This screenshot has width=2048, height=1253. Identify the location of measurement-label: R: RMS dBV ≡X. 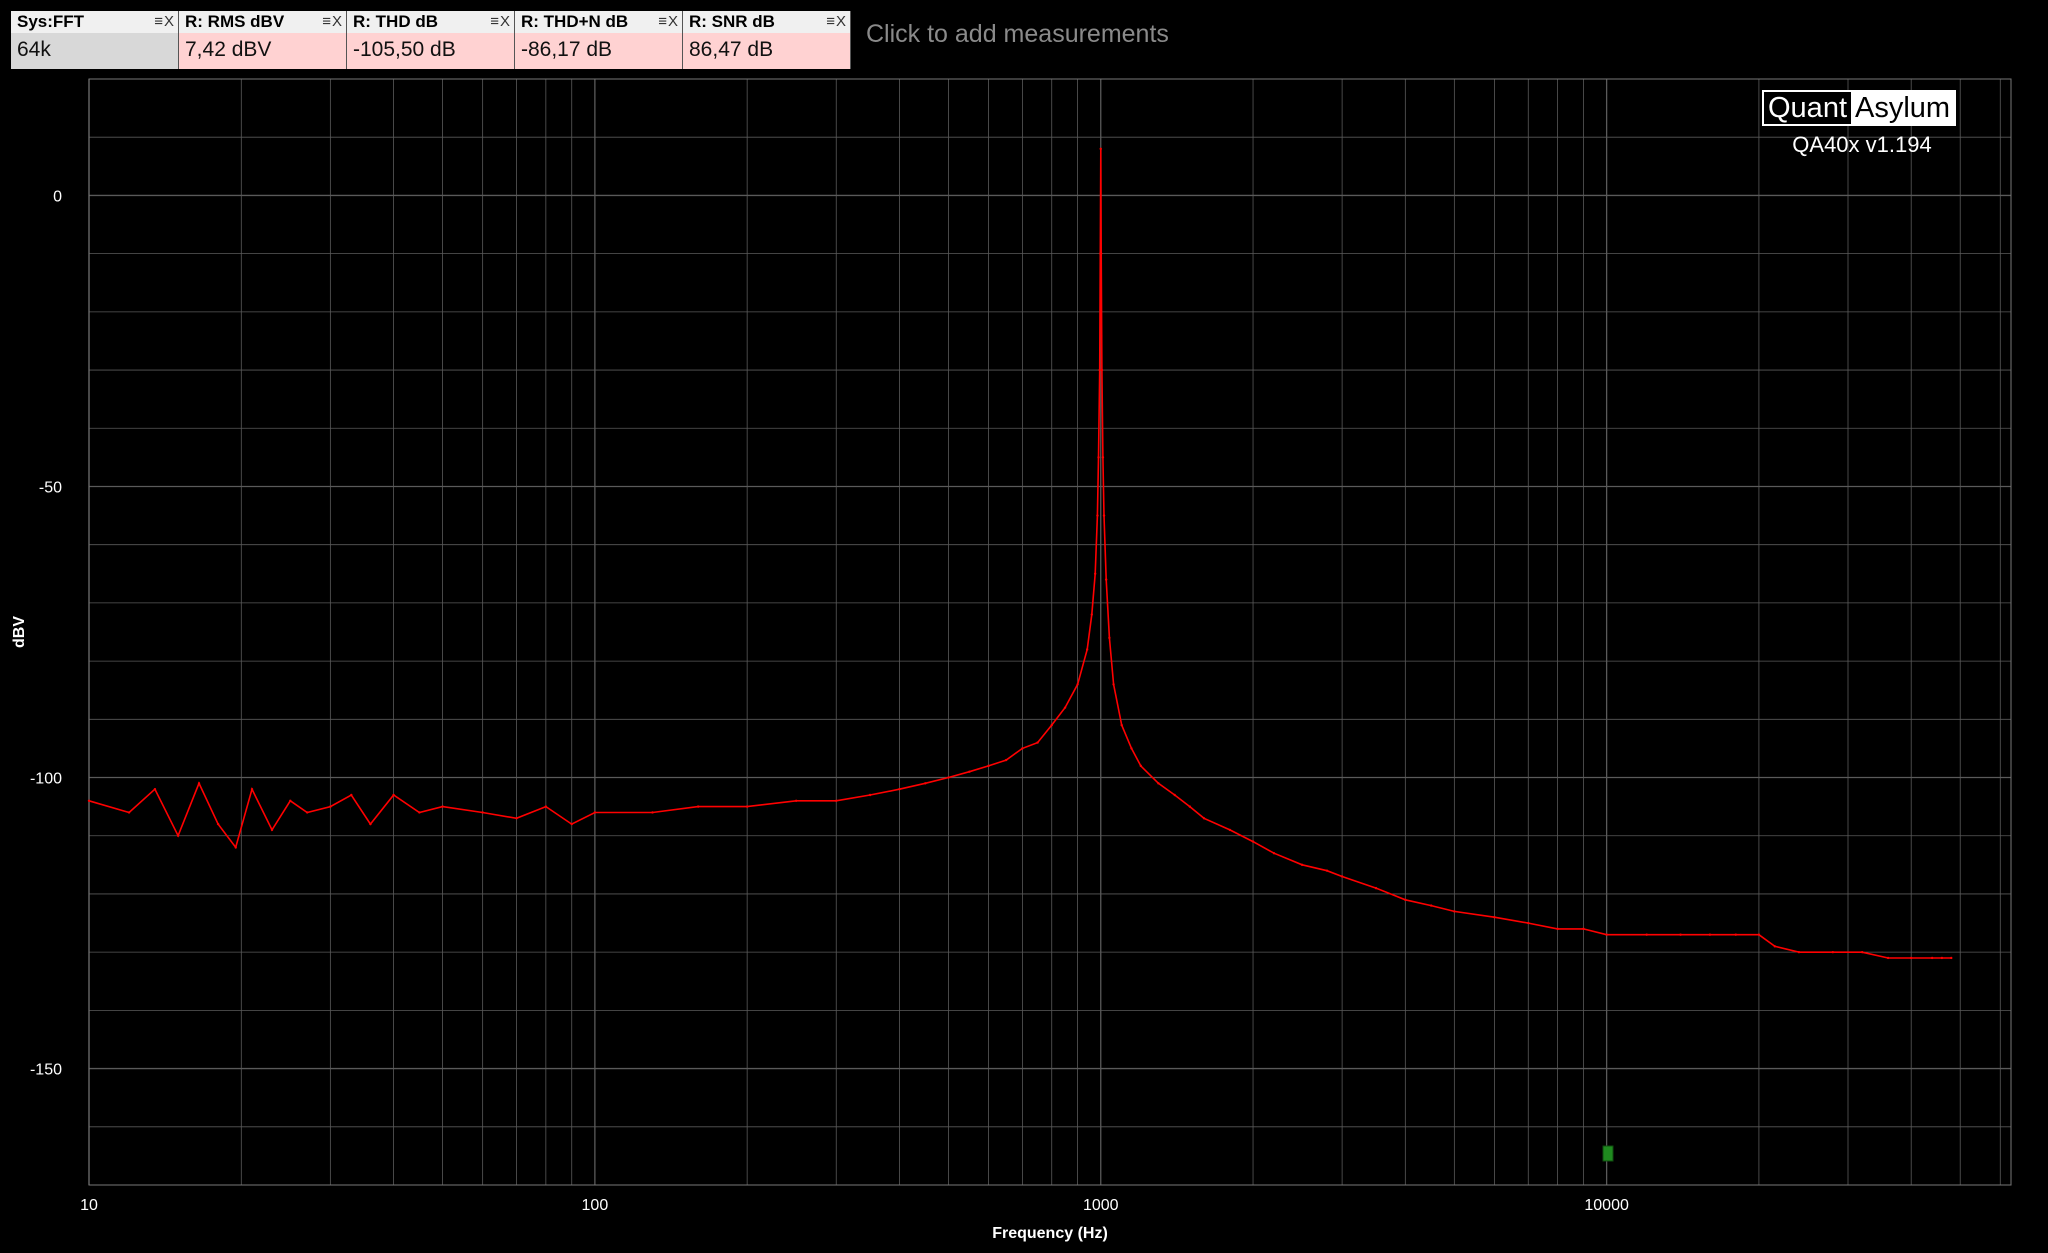
(262, 22).